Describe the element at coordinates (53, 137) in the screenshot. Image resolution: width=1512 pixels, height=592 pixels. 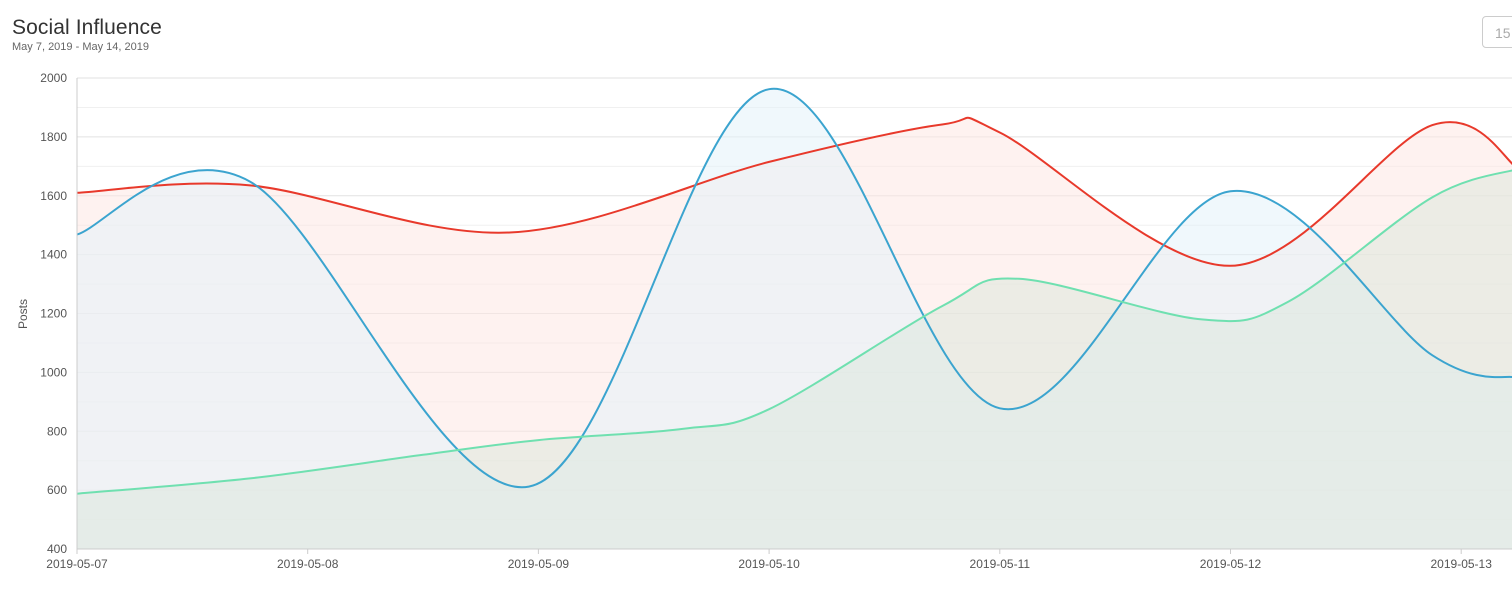
I see `y-tick-label: 1800` at that location.